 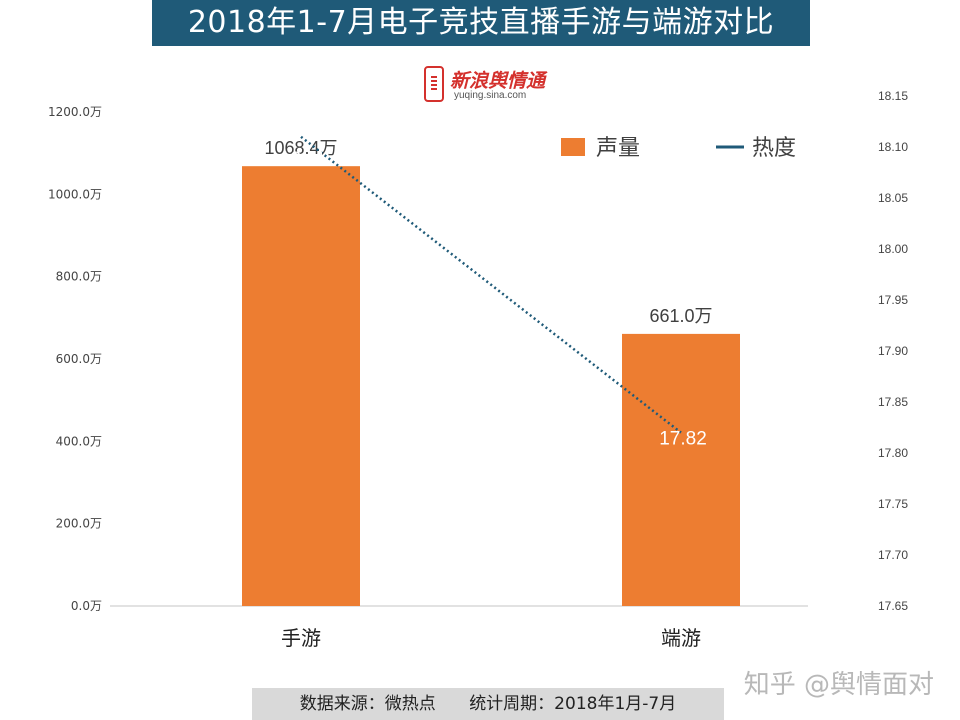 What do you see at coordinates (303, 159) in the screenshot?
I see `heat-value-label: 18.11` at bounding box center [303, 159].